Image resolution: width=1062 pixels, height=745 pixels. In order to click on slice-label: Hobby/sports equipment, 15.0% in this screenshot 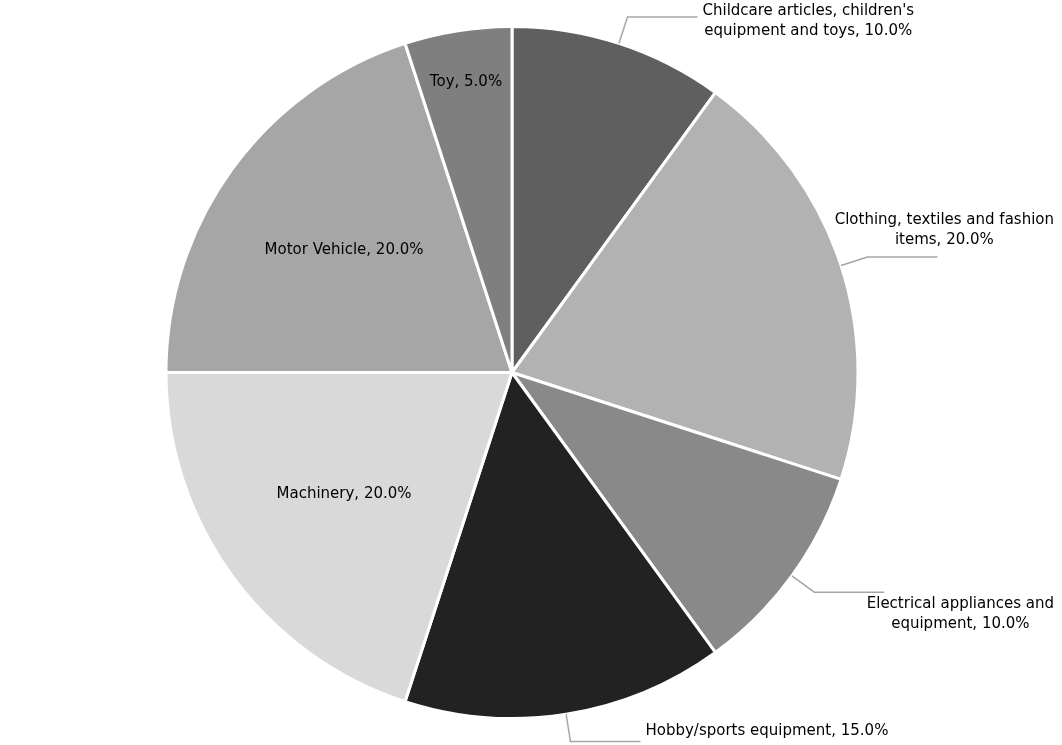, I will do `click(767, 729)`.